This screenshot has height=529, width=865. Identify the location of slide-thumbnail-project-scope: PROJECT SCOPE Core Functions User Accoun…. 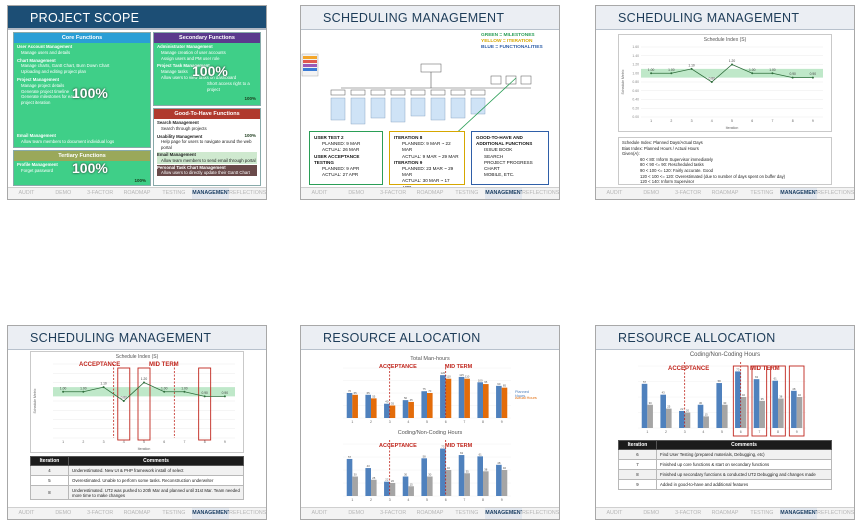
(137, 102).